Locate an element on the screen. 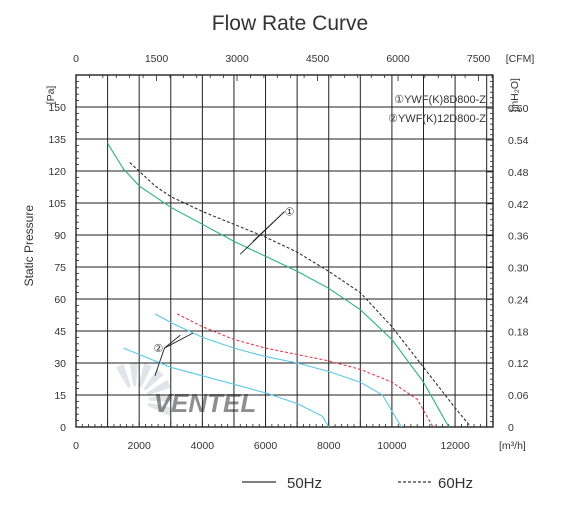  line-style-label: 50Hz is located at coordinates (304, 483).